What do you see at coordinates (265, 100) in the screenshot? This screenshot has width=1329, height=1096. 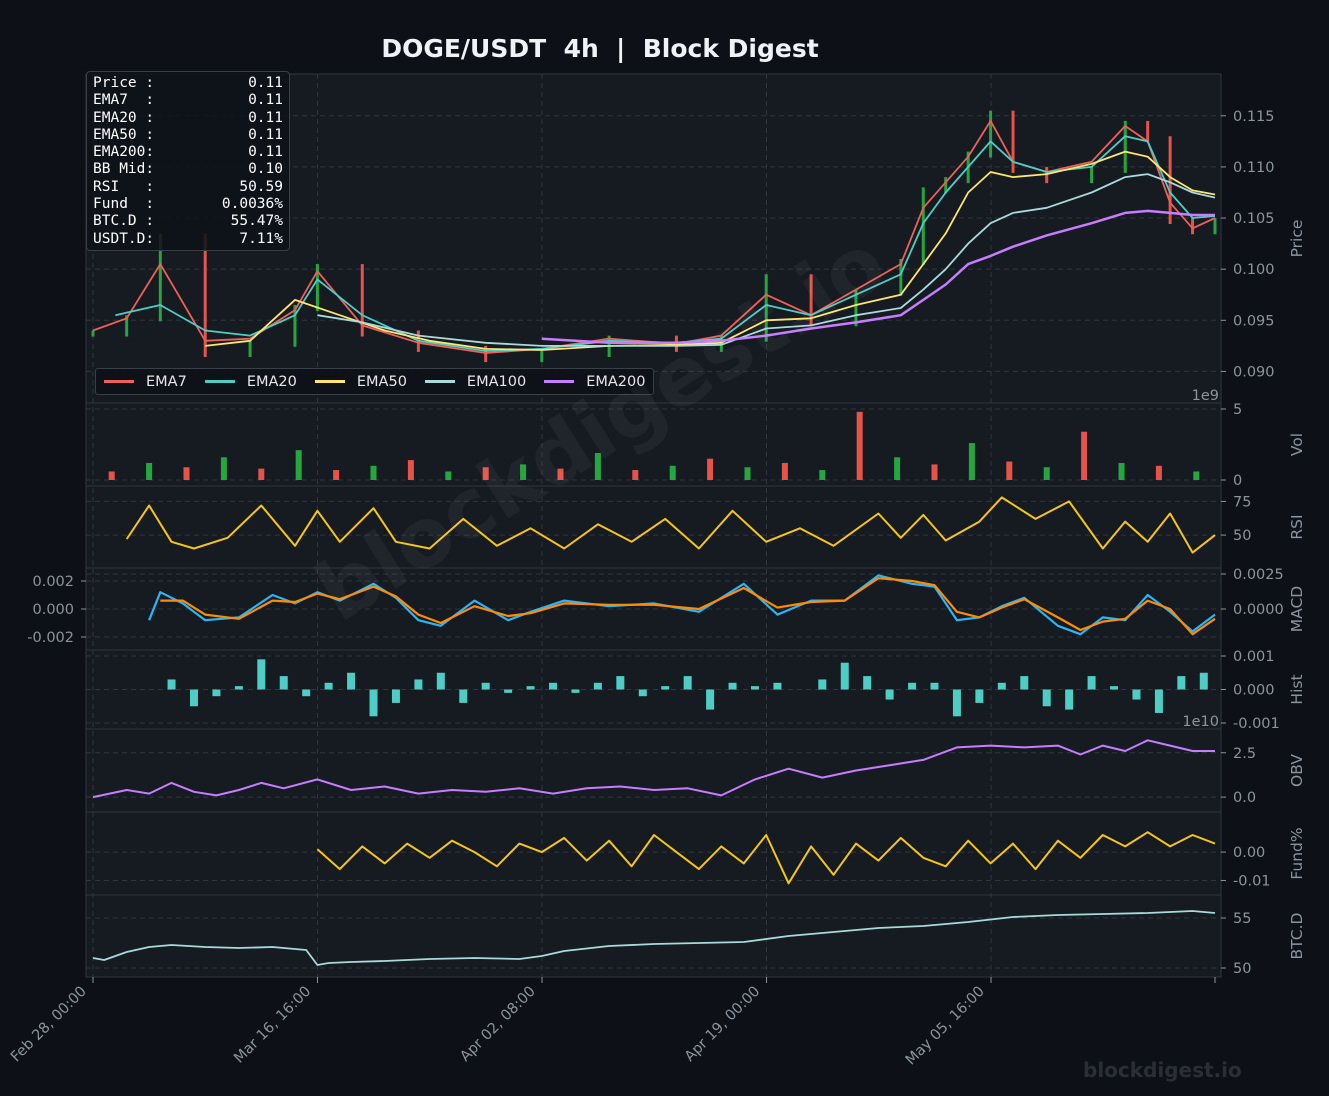 I see `info-value: 0.11` at bounding box center [265, 100].